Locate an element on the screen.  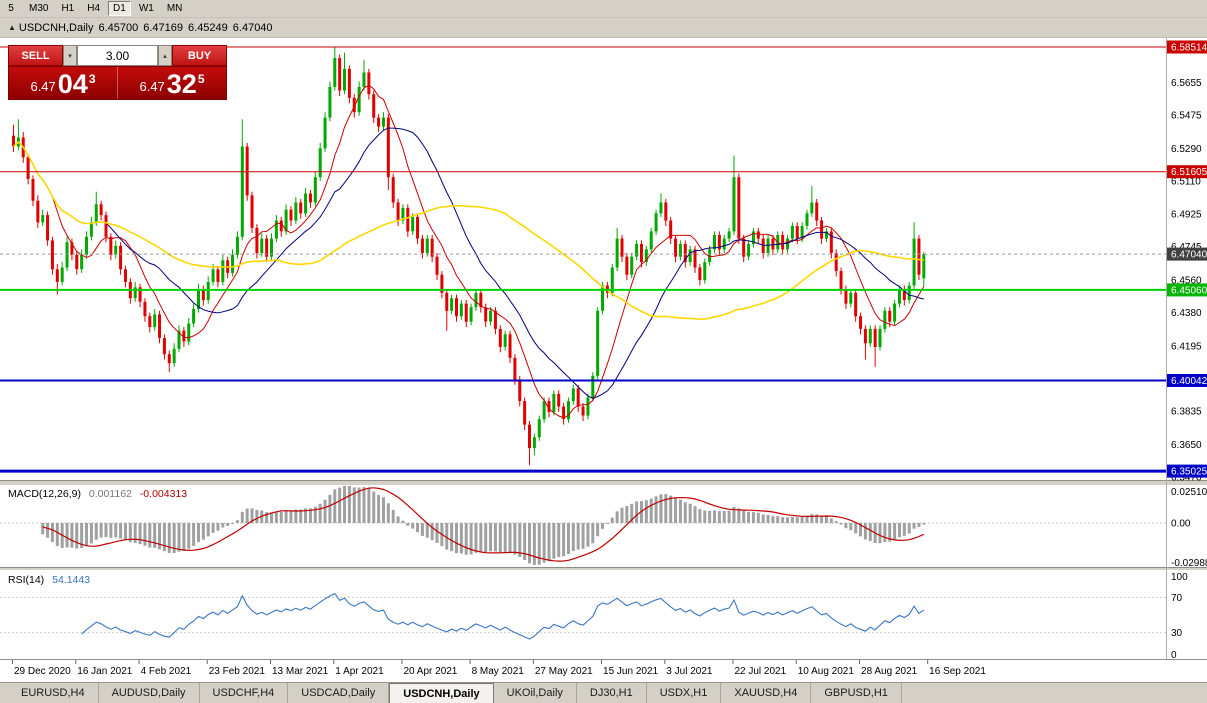
svg-text: 6.4195 is located at coordinates (1186, 347).